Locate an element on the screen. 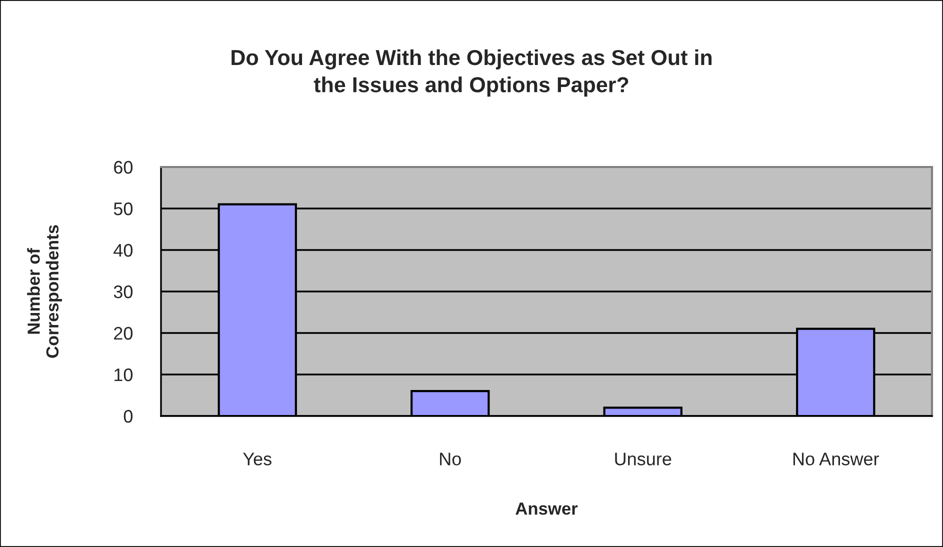 This screenshot has width=943, height=547. y-tick-label: 40 is located at coordinates (123, 250).